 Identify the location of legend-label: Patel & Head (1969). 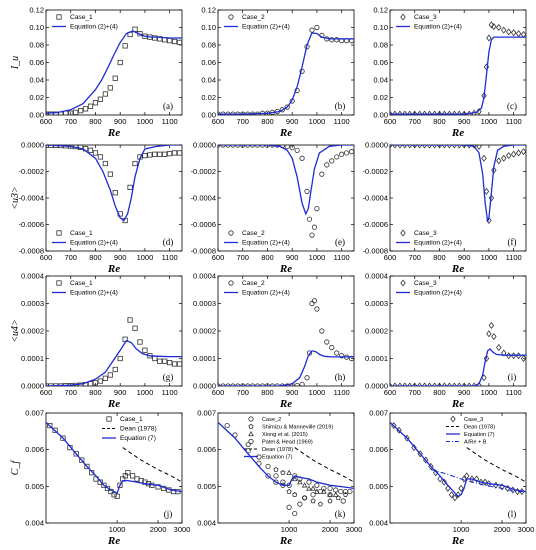
(287, 443).